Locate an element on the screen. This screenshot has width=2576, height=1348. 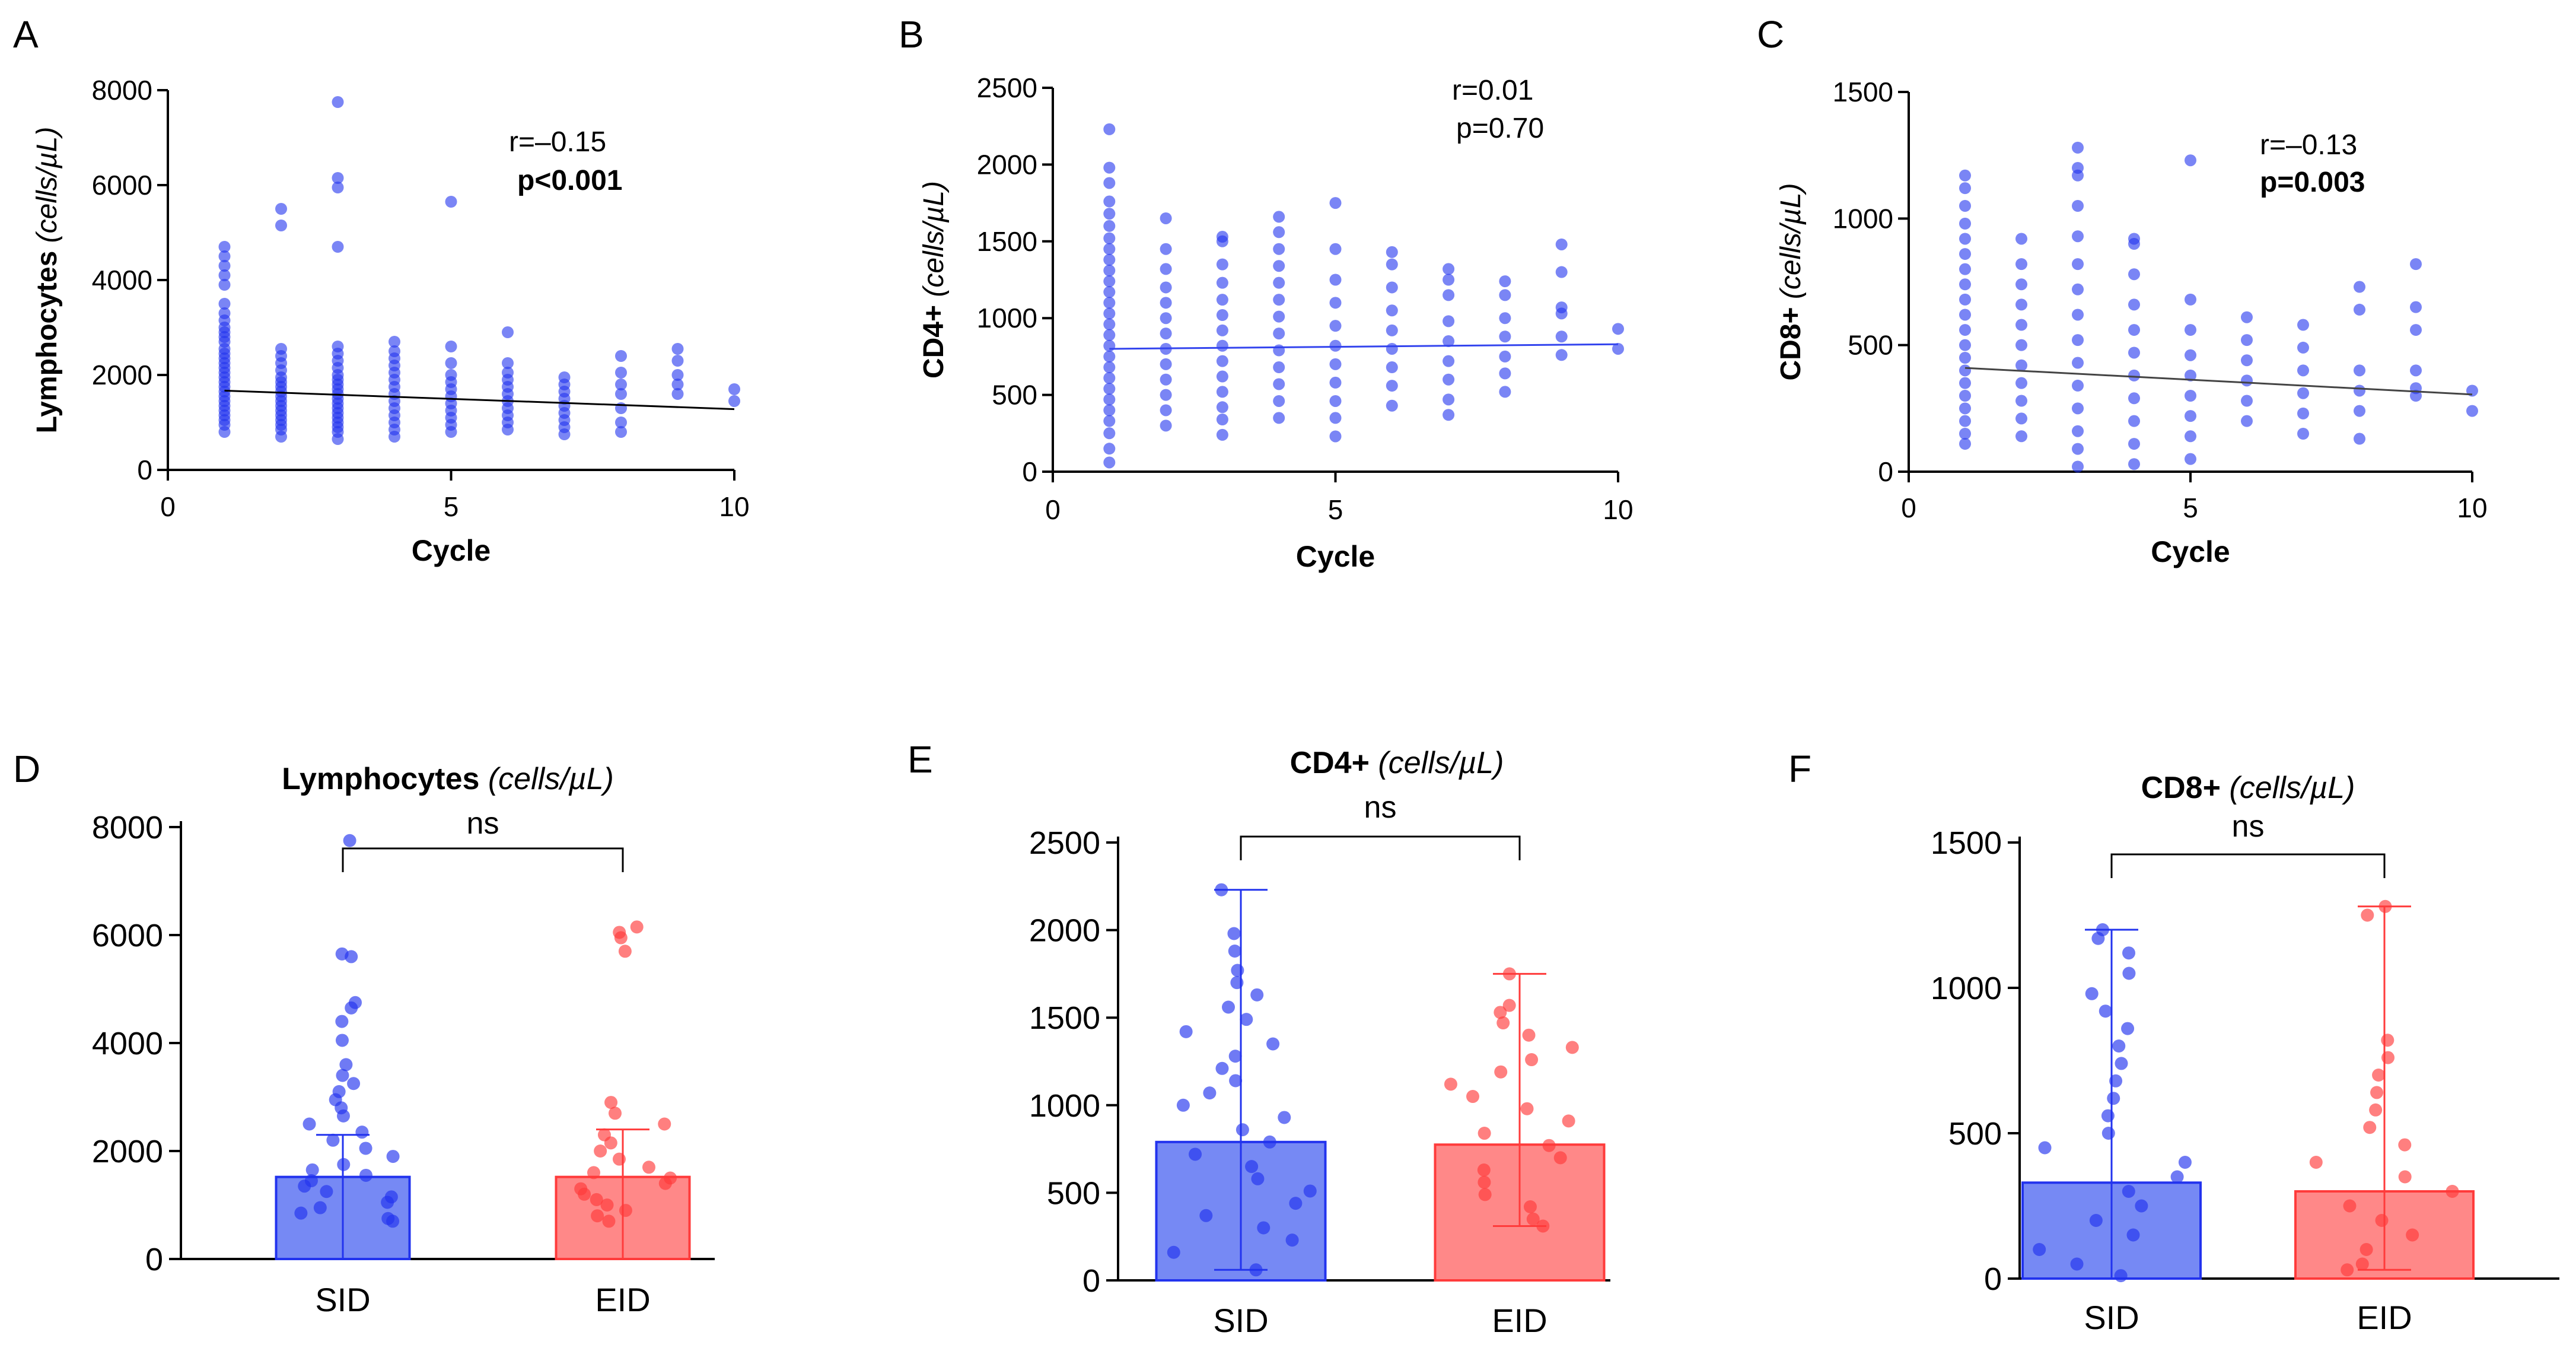
y-axis-label: CD8+ (cells/µL) is located at coordinates (1791, 281).